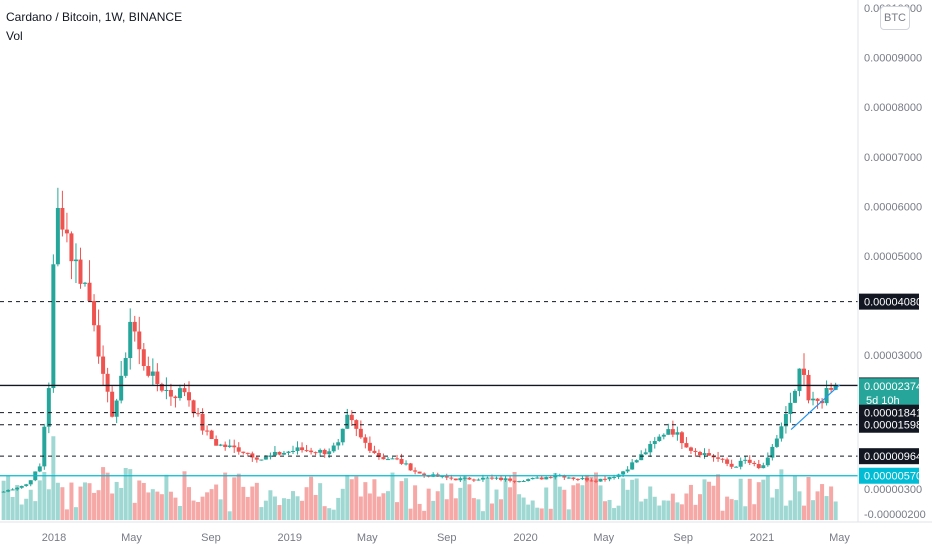 The height and width of the screenshot is (550, 932). I want to click on time-axis: 2018 May Sep 2019 May Sep 2020 May Sep 2021 May, so click(446, 538).